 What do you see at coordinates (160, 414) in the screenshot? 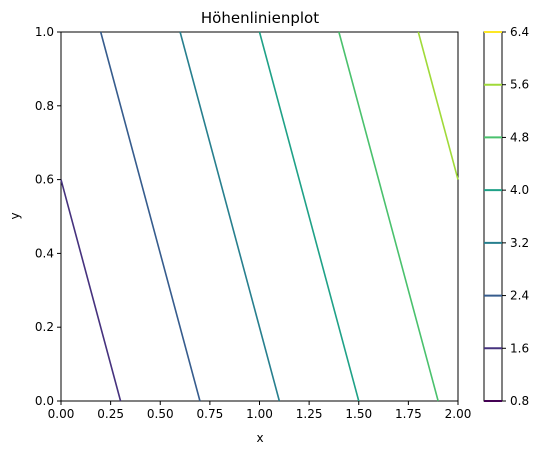
I see `x-tick-label: 0.50` at bounding box center [160, 414].